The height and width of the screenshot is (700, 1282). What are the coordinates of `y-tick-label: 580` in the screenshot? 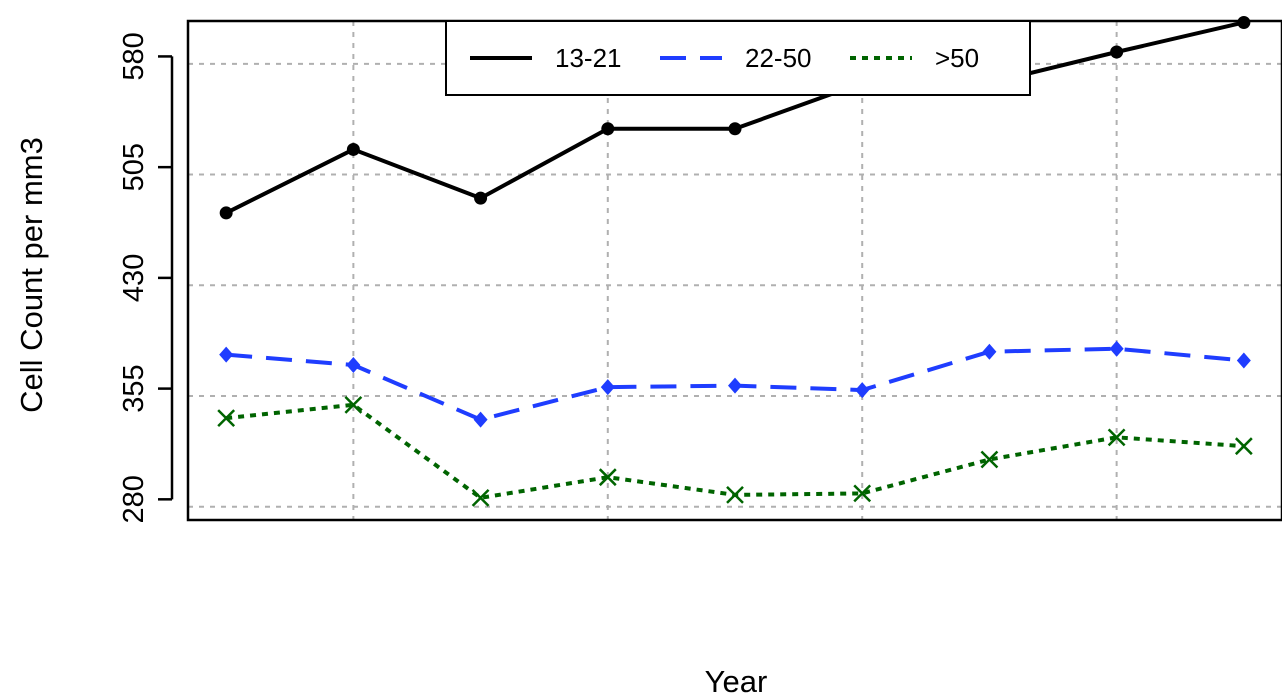 It's located at (134, 56).